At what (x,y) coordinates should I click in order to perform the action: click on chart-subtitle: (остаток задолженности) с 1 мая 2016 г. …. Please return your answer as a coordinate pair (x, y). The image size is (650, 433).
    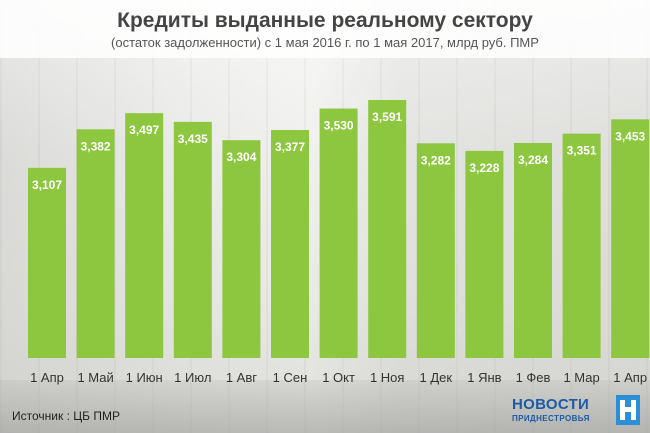
    Looking at the image, I should click on (325, 42).